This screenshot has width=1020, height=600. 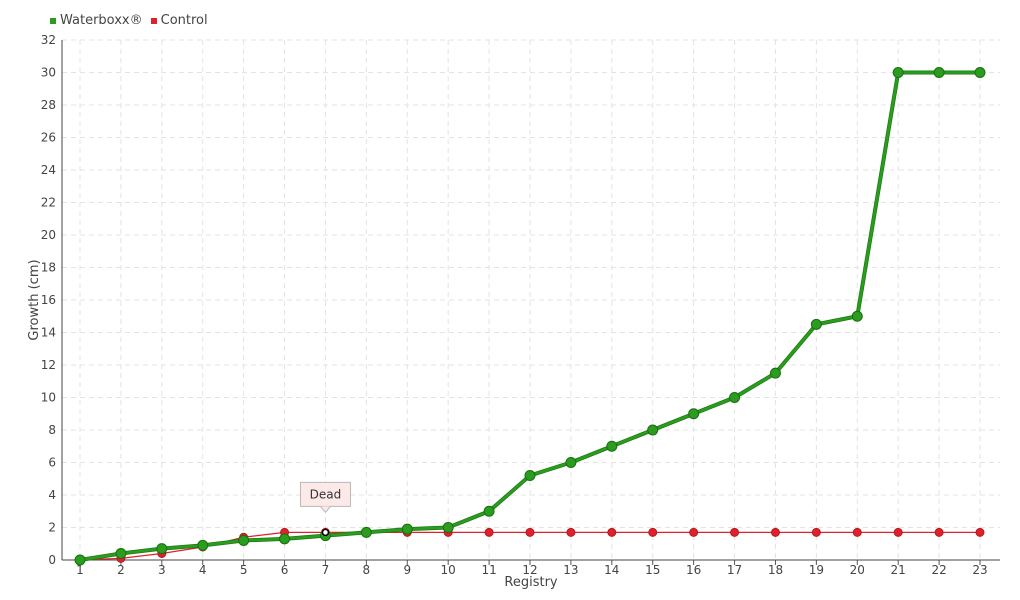 I want to click on annotation-label: Dead, so click(x=326, y=494).